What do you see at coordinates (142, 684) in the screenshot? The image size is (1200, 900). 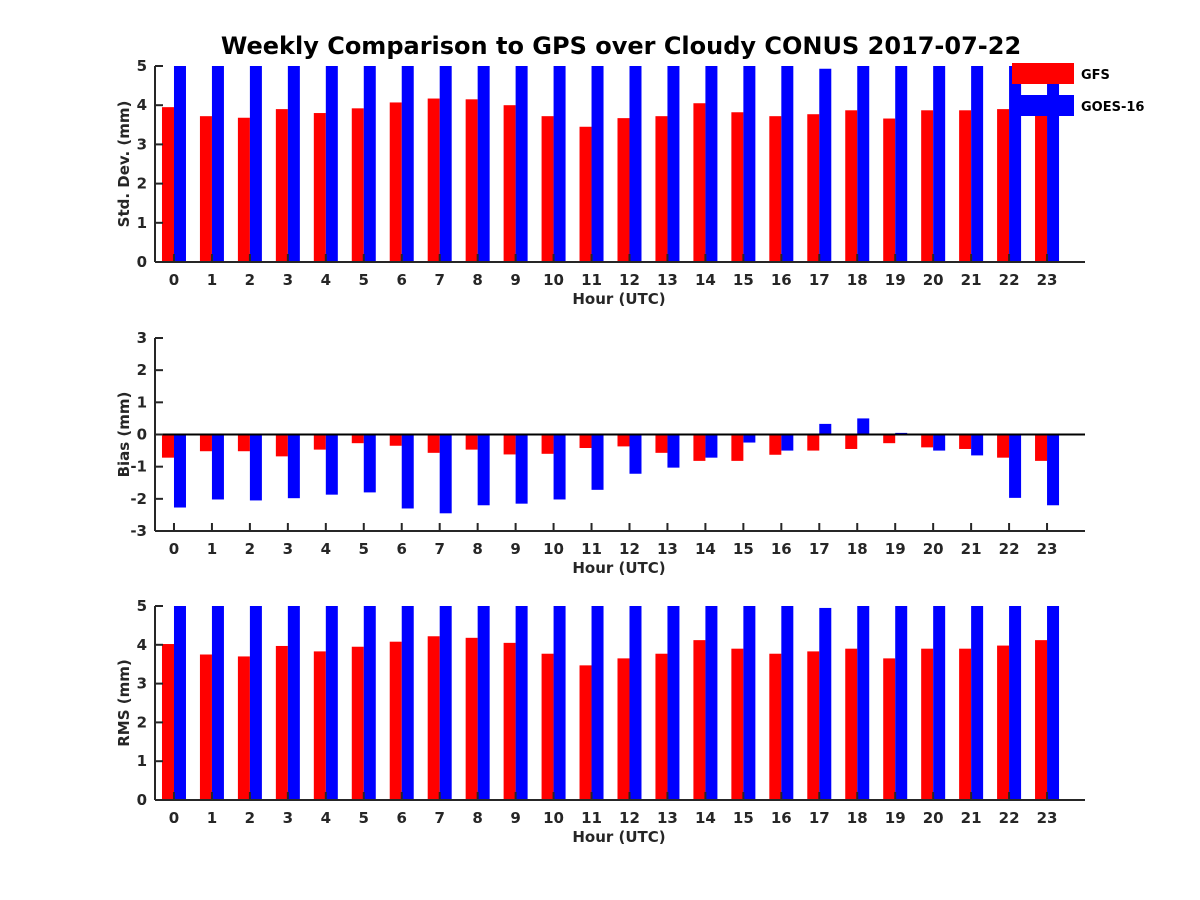 I see `y-tick-label: 3` at bounding box center [142, 684].